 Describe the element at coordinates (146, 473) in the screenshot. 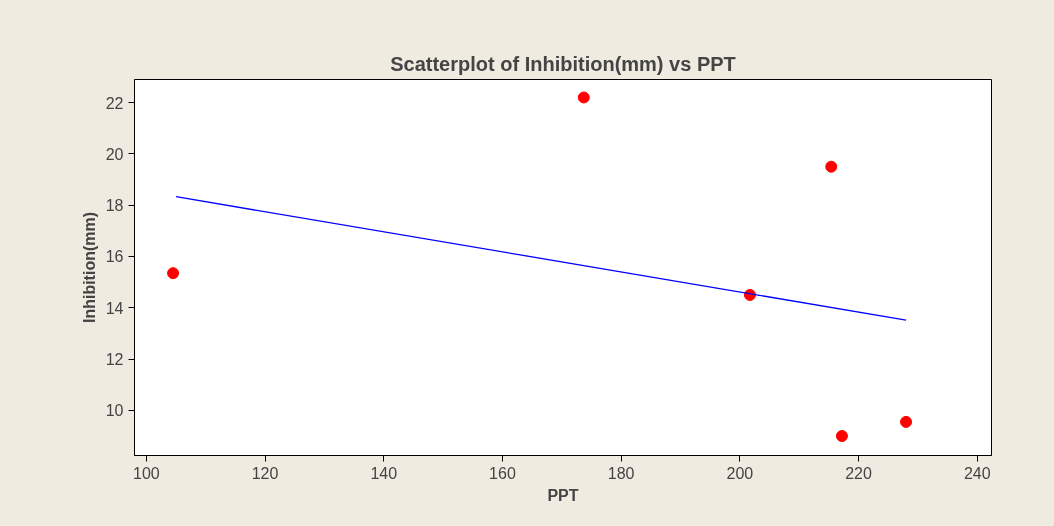

I see `x-tick-label: 100` at that location.